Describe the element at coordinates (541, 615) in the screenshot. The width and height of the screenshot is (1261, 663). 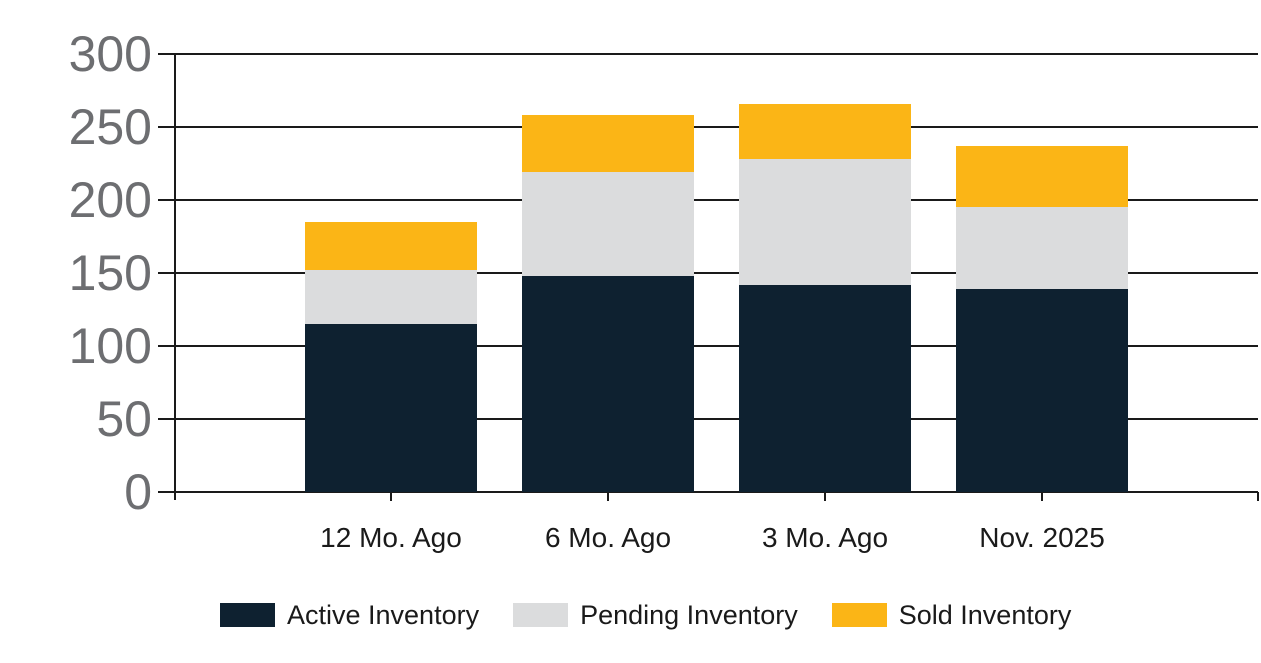
I see `legend-swatch-pending-inventory` at that location.